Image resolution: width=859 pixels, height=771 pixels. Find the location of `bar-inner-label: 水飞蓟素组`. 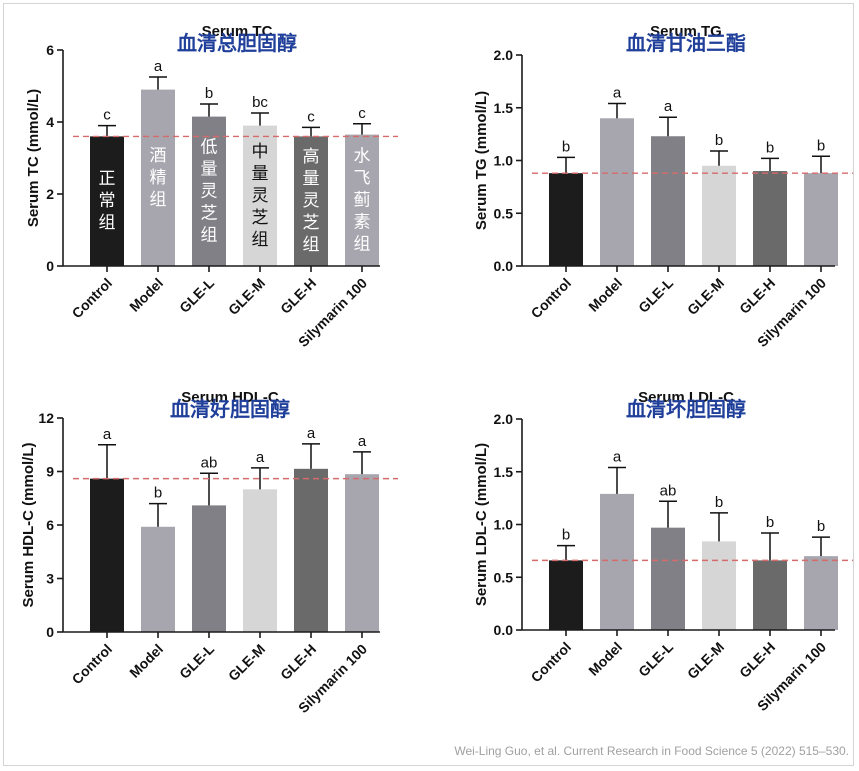

bar-inner-label: 水飞蓟素组 is located at coordinates (362, 200).